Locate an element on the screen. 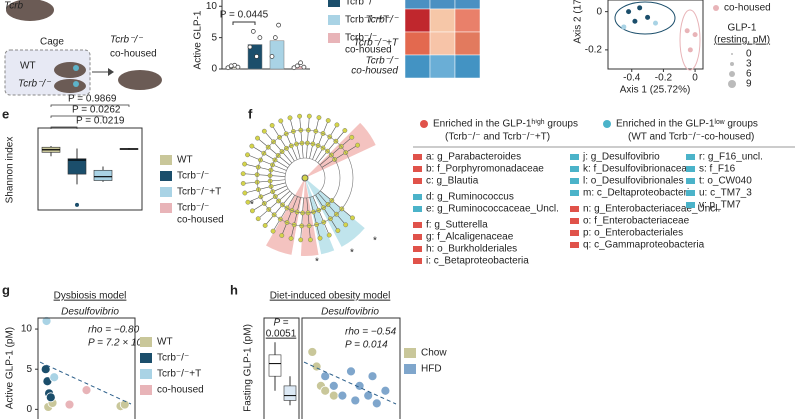  taxon-label: p: o_Enterobacteriales is located at coordinates (633, 233).